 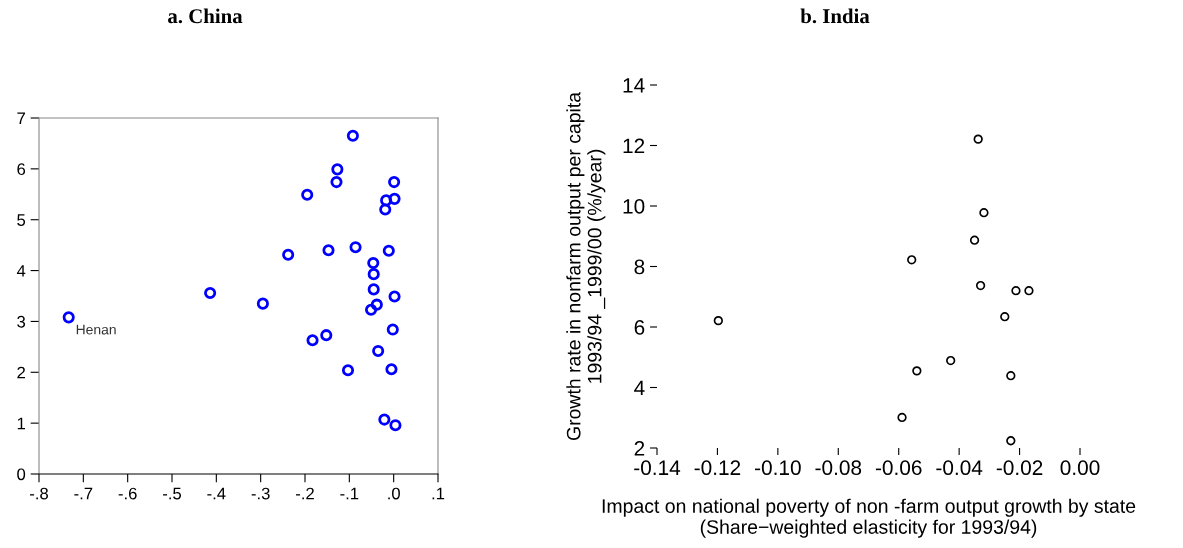 I want to click on y-tick-label: 1, so click(x=21, y=423).